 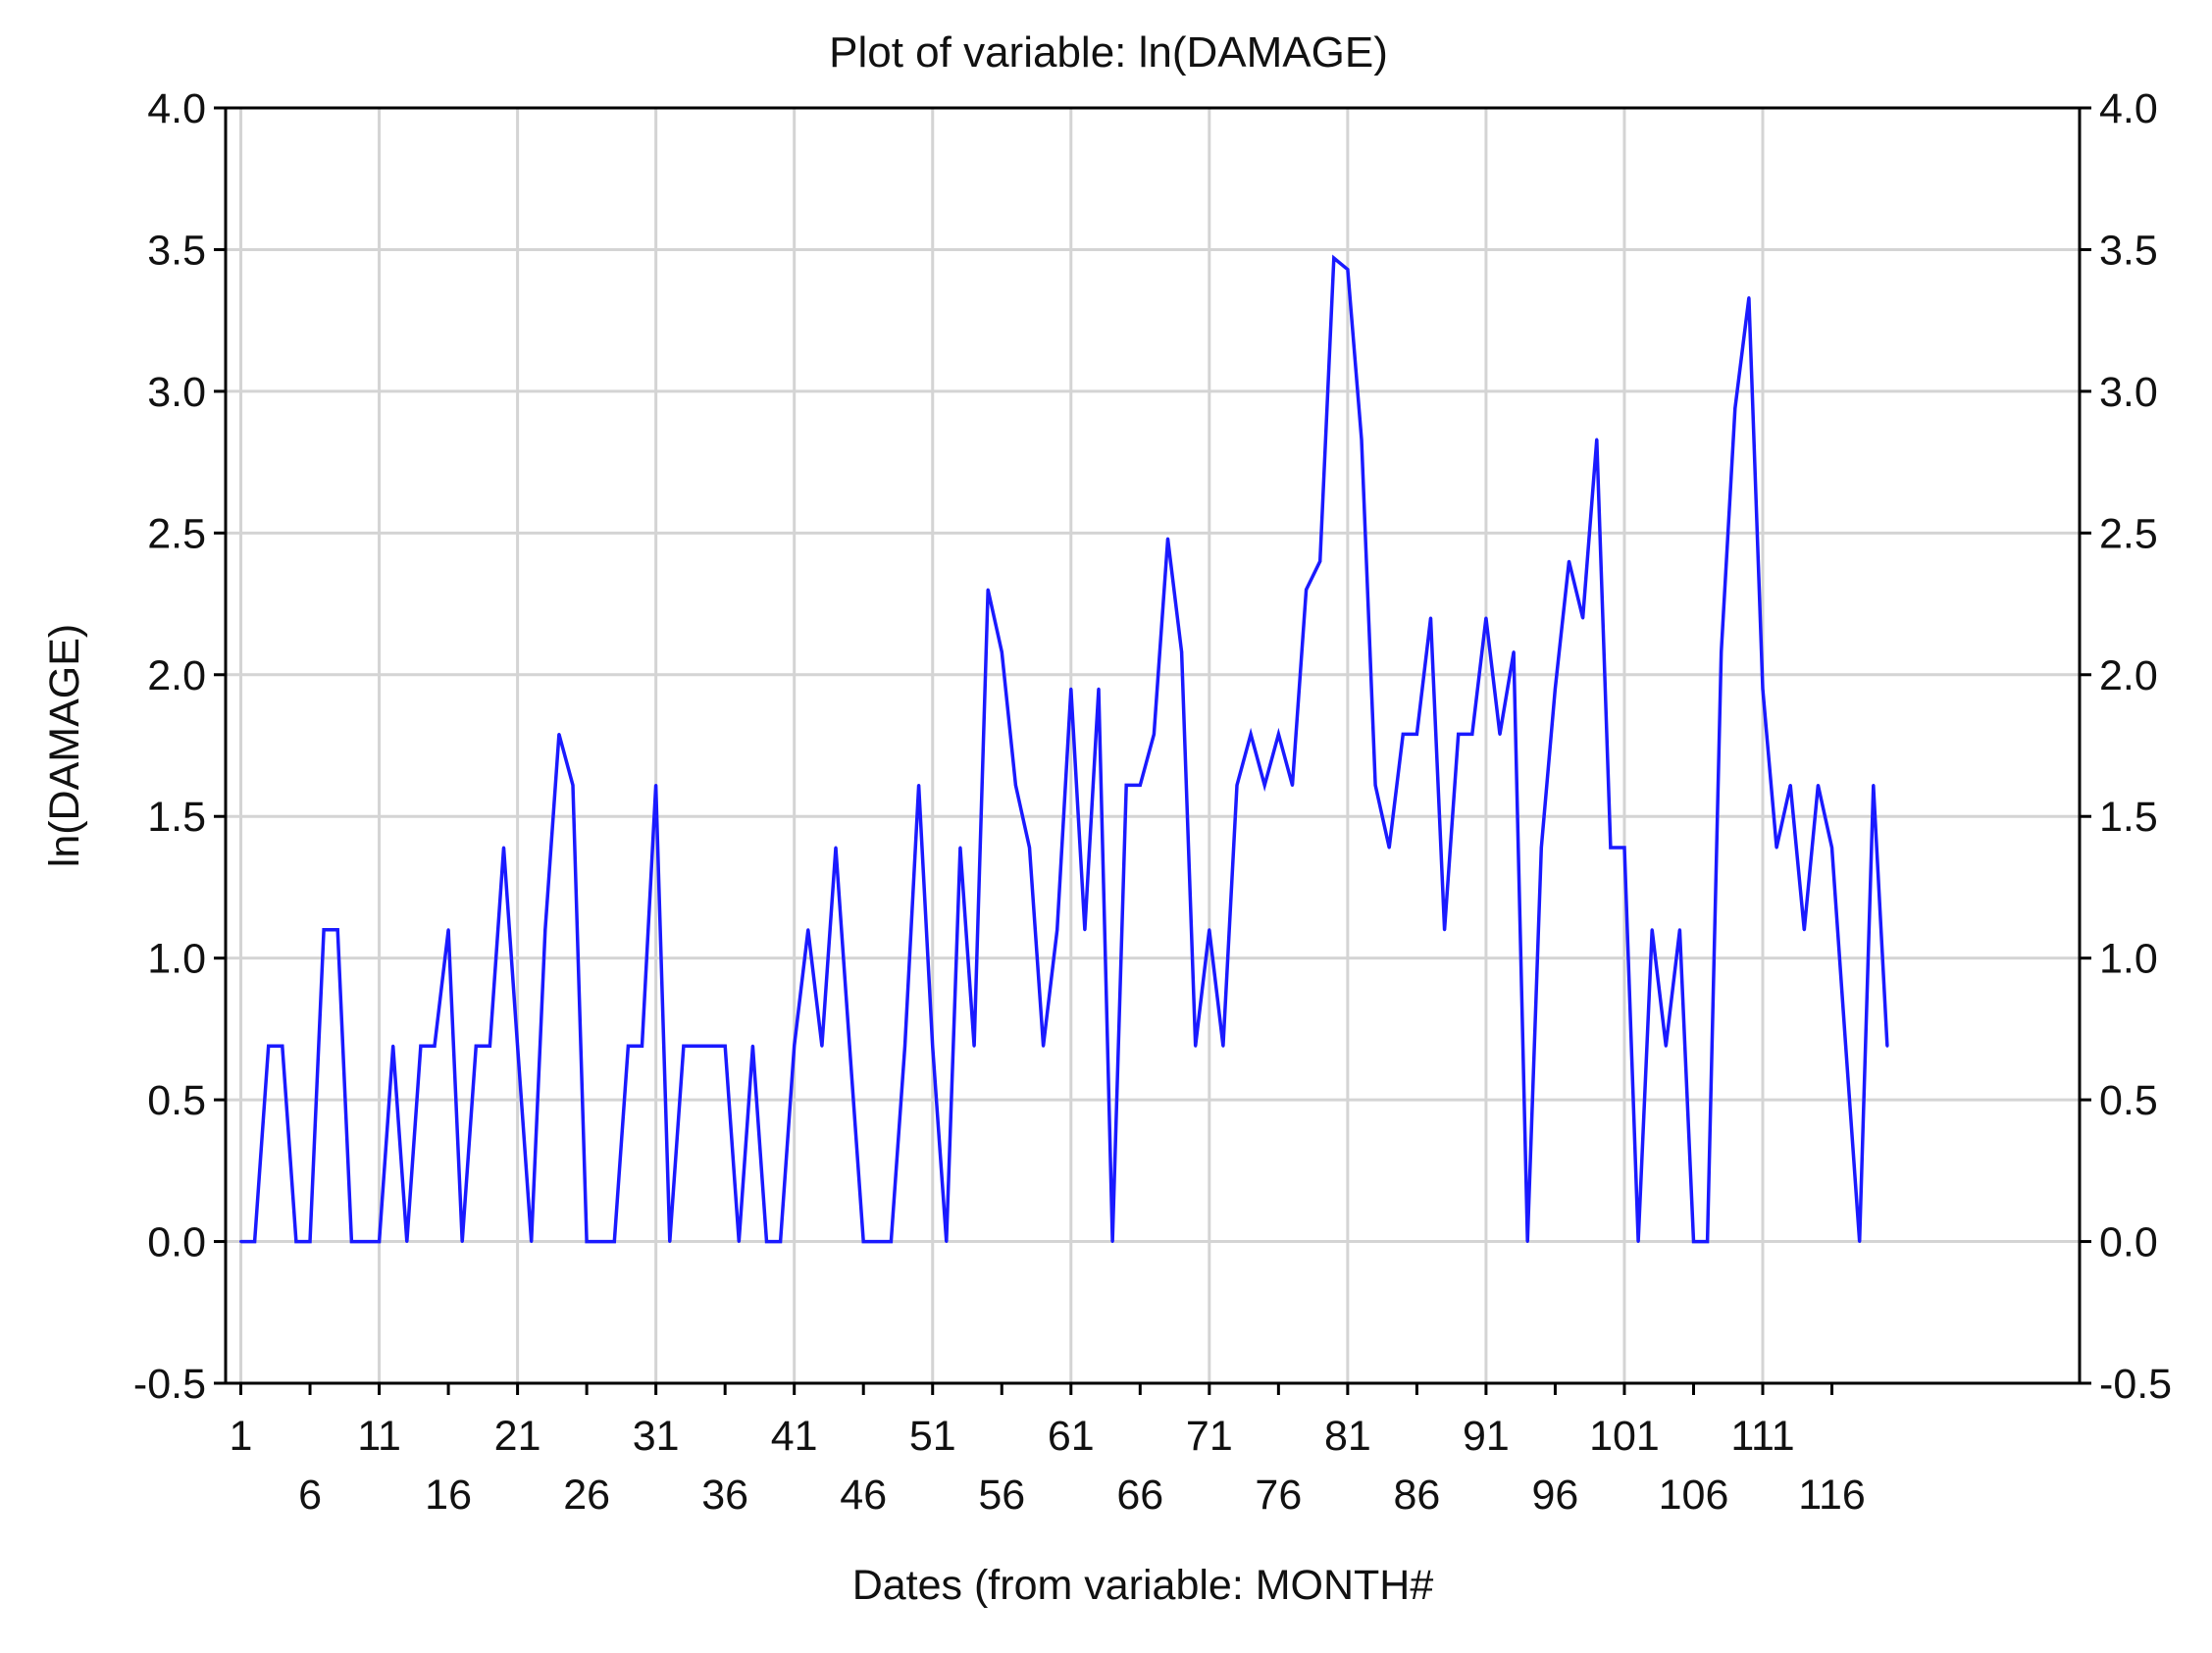 What do you see at coordinates (176, 1242) in the screenshot?
I see `y-tick-label-left: 0.0` at bounding box center [176, 1242].